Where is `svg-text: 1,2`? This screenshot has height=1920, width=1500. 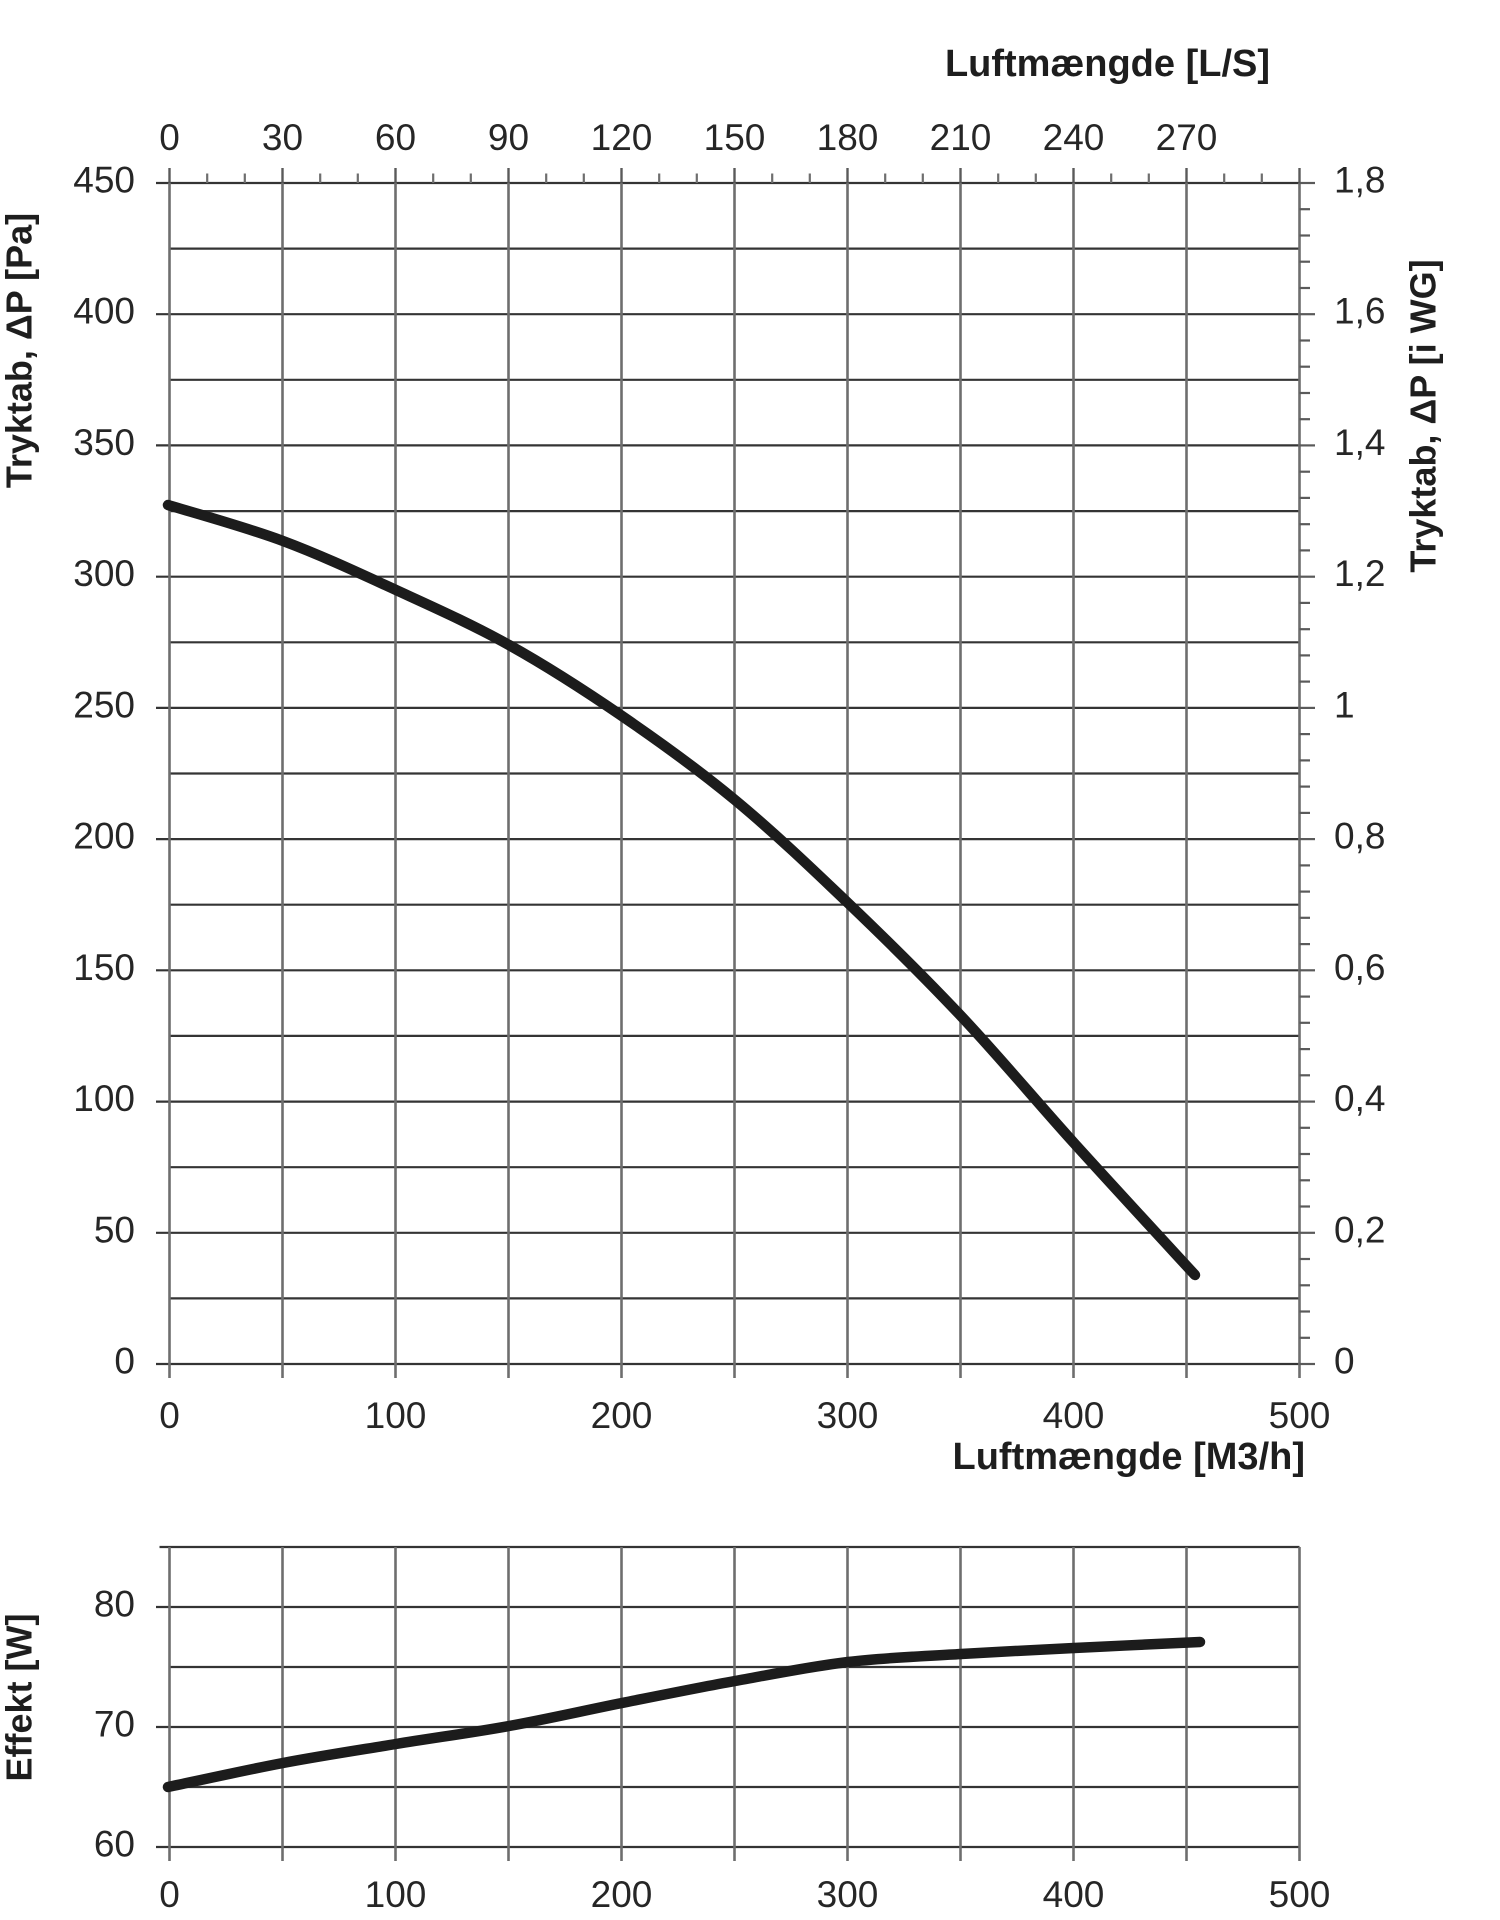 svg-text: 1,2 is located at coordinates (1359, 573).